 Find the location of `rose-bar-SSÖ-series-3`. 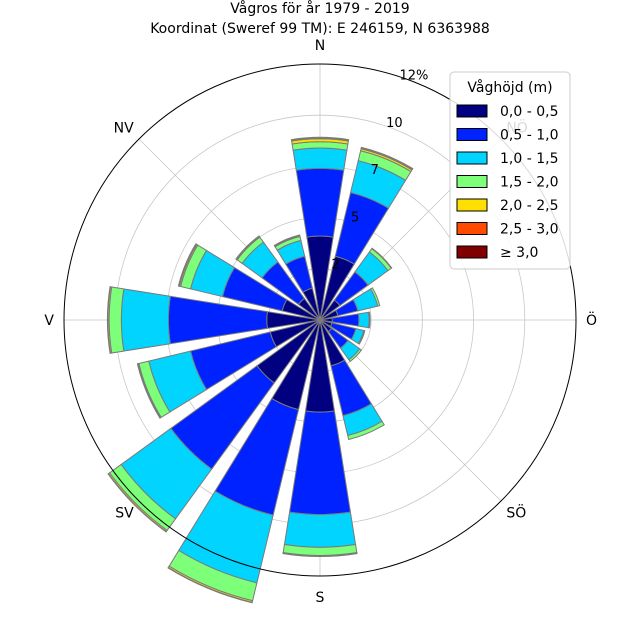

rose-bar-SSÖ-series-3 is located at coordinates (366, 430).